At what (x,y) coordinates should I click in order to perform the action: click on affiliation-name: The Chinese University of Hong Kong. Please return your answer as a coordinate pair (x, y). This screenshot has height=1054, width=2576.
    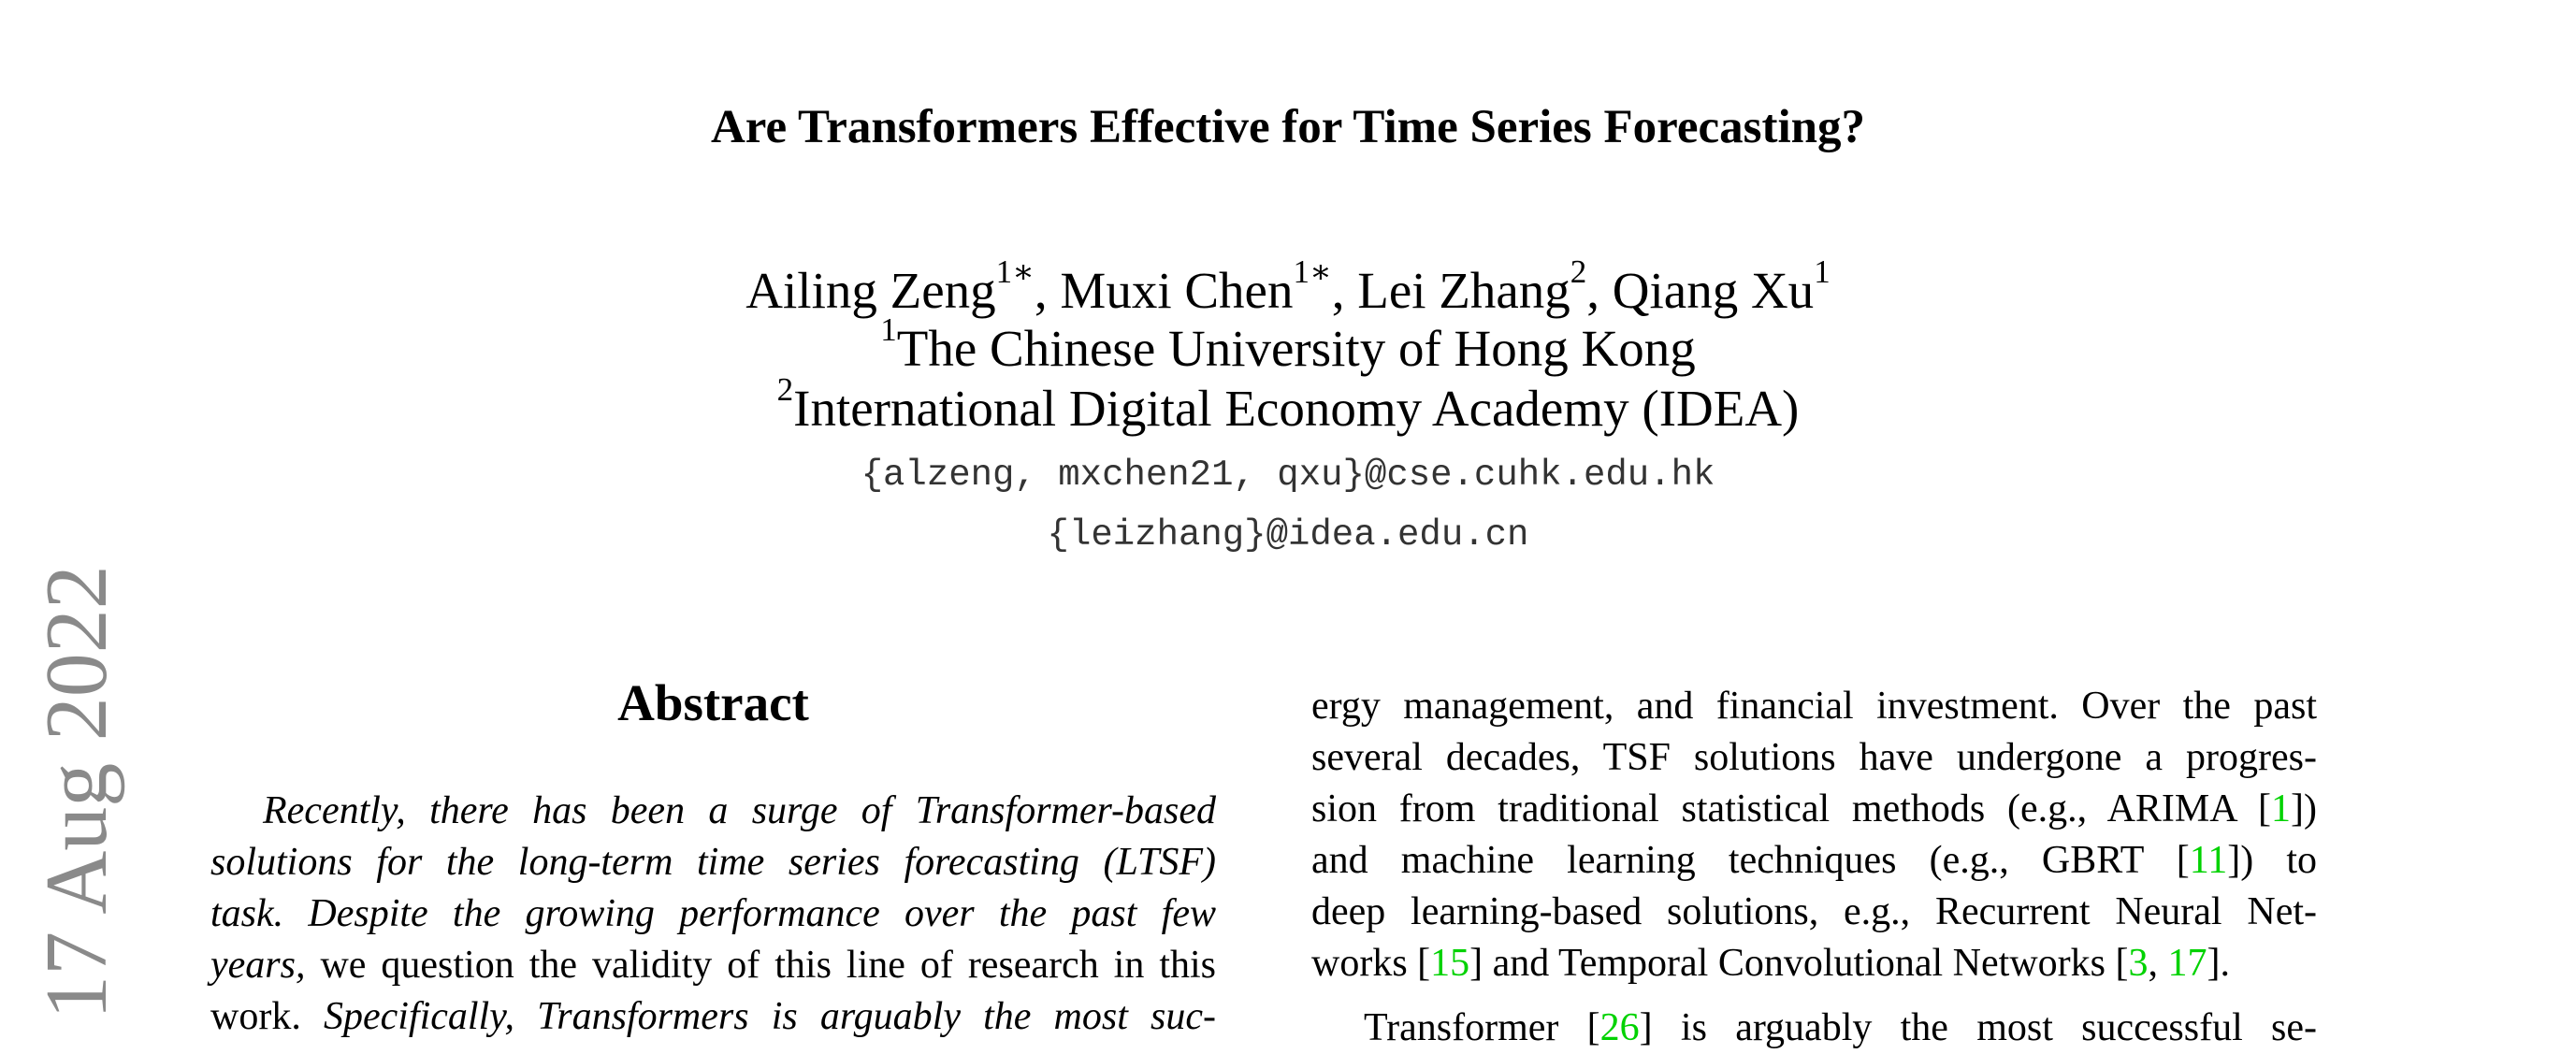
    Looking at the image, I should click on (1296, 348).